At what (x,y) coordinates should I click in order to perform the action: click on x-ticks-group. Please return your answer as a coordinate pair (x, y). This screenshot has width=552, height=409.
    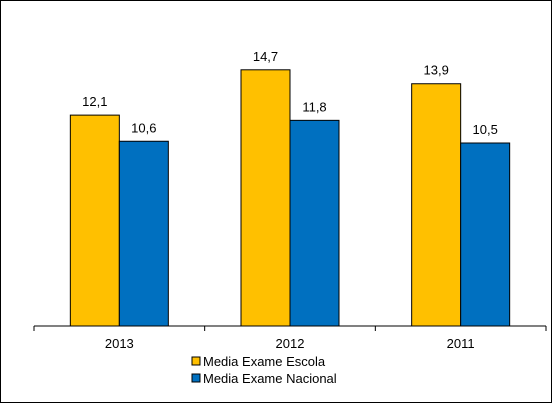
    Looking at the image, I should click on (290, 328).